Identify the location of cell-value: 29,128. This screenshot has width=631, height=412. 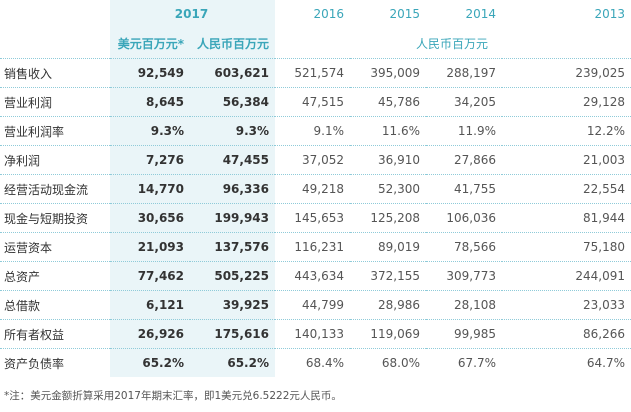
(566, 102).